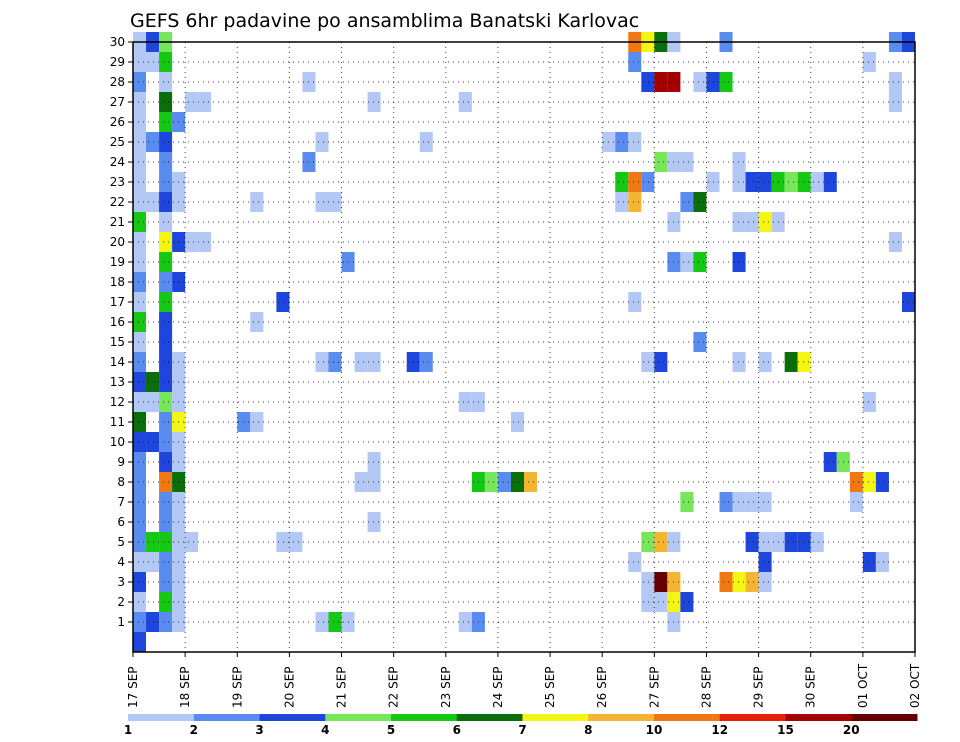 The width and height of the screenshot is (960, 742). Describe the element at coordinates (863, 685) in the screenshot. I see `x-tick-label: 01 OCT` at that location.